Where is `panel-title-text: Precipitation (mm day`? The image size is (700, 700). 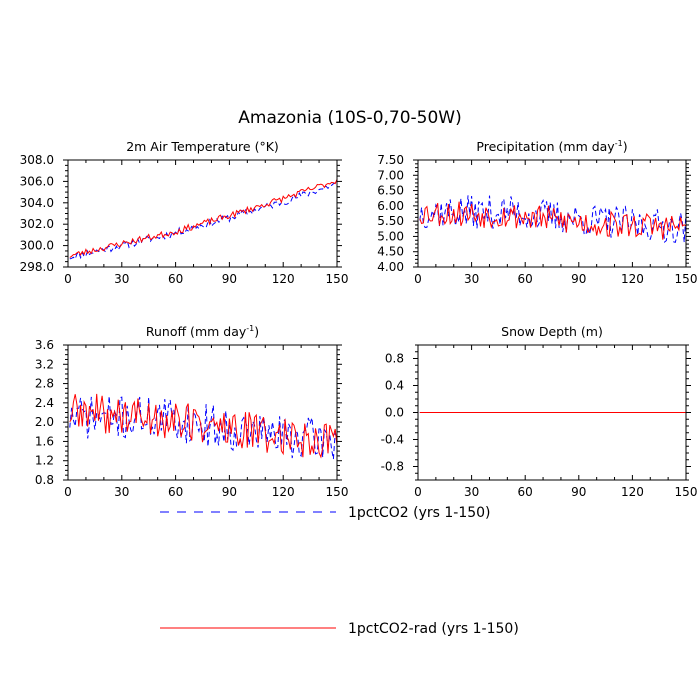 panel-title-text: Precipitation (mm day is located at coordinates (545, 146).